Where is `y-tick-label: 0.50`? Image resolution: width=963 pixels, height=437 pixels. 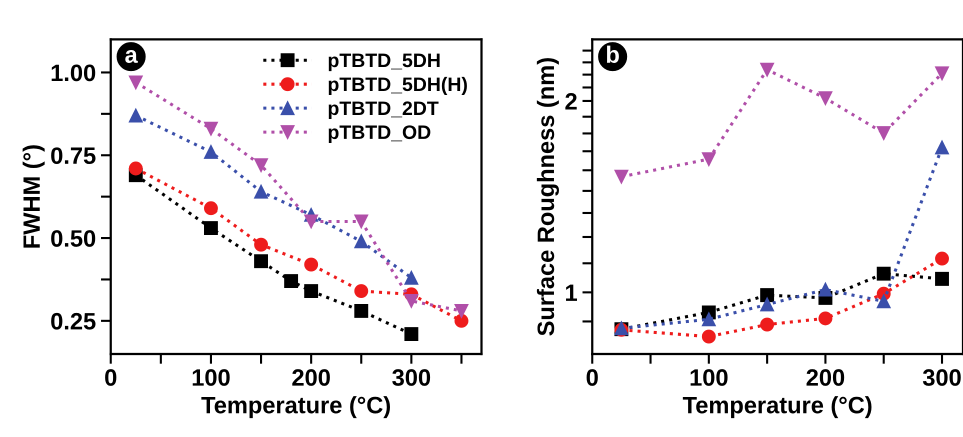
y-tick-label: 0.50 is located at coordinates (73, 238).